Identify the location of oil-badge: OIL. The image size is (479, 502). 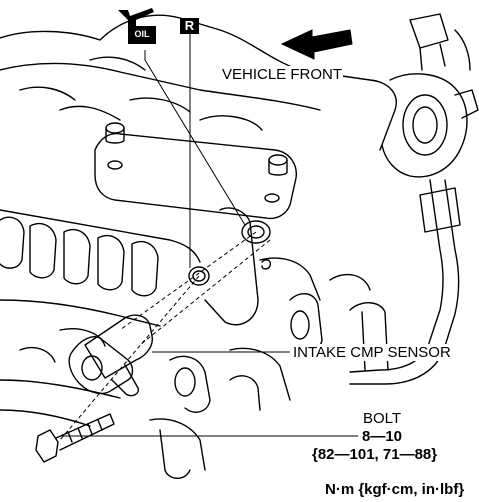
(142, 34).